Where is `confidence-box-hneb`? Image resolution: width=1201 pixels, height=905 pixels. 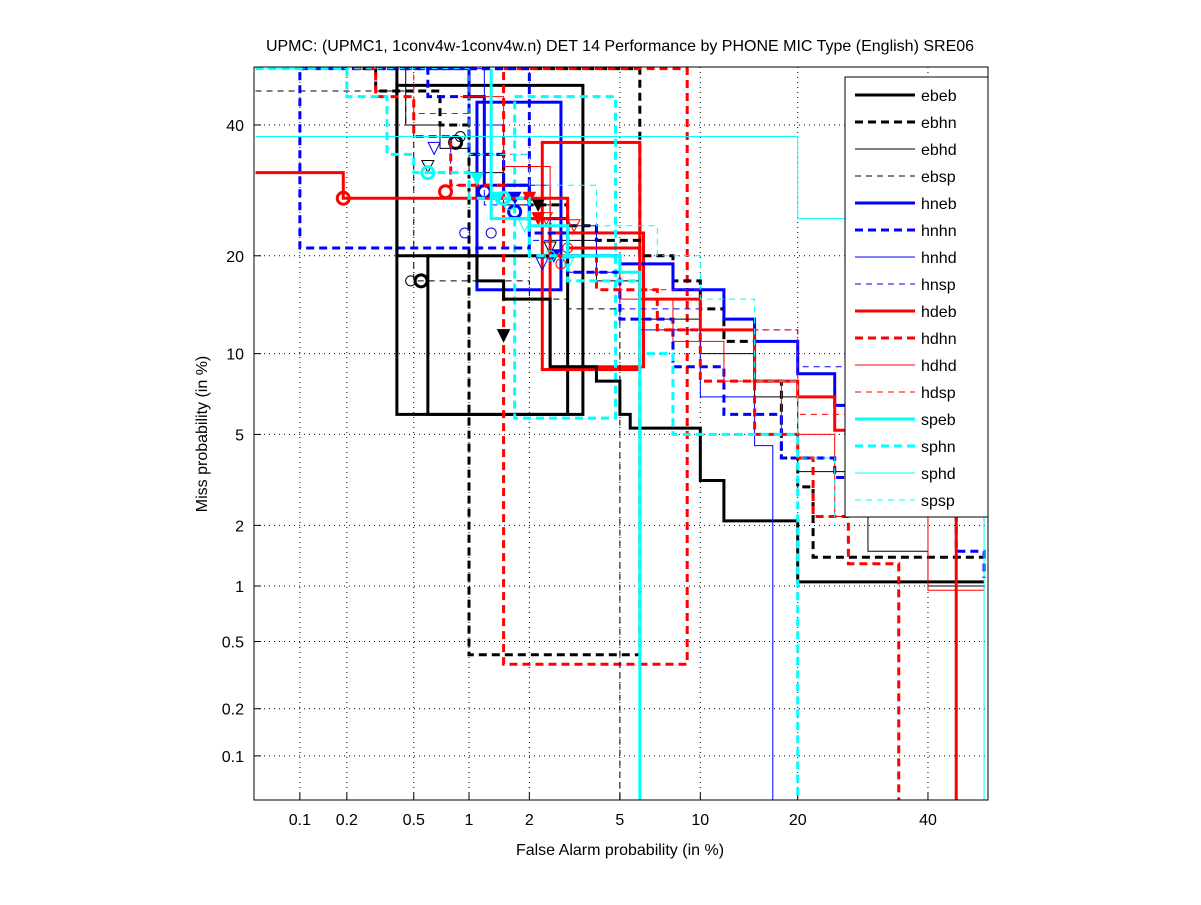 confidence-box-hneb is located at coordinates (519, 196).